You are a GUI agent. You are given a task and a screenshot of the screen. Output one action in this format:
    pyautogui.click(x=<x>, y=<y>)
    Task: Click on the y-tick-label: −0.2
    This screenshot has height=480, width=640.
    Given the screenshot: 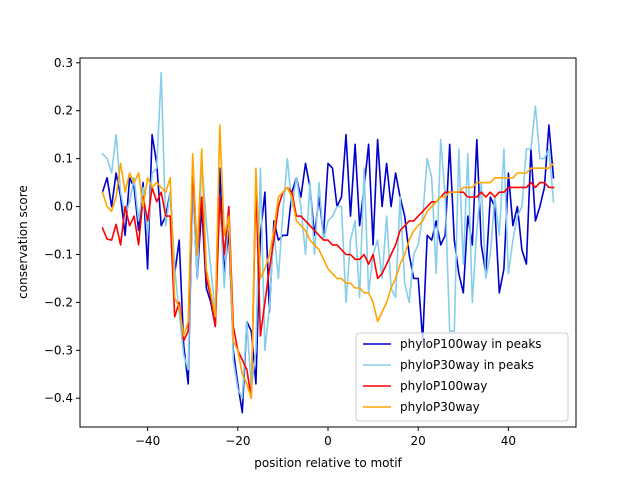 What is the action you would take?
    pyautogui.click(x=58, y=302)
    